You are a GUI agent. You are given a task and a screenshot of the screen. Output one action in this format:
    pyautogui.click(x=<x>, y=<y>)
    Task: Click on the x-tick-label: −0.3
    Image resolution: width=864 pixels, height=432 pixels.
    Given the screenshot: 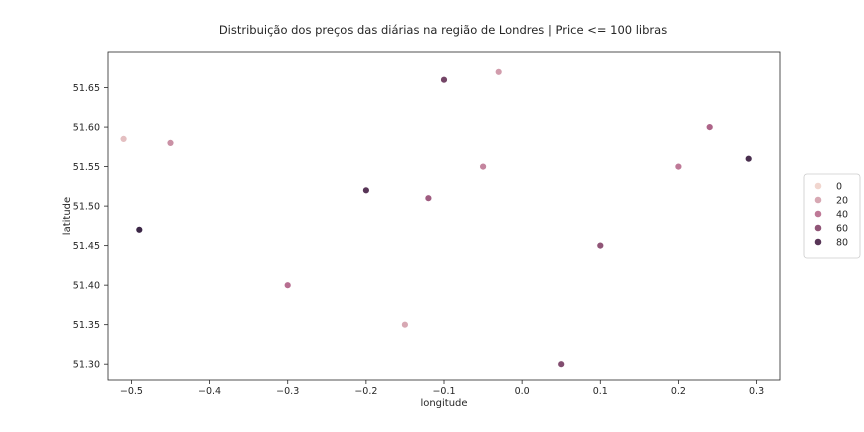 What is the action you would take?
    pyautogui.click(x=287, y=391)
    